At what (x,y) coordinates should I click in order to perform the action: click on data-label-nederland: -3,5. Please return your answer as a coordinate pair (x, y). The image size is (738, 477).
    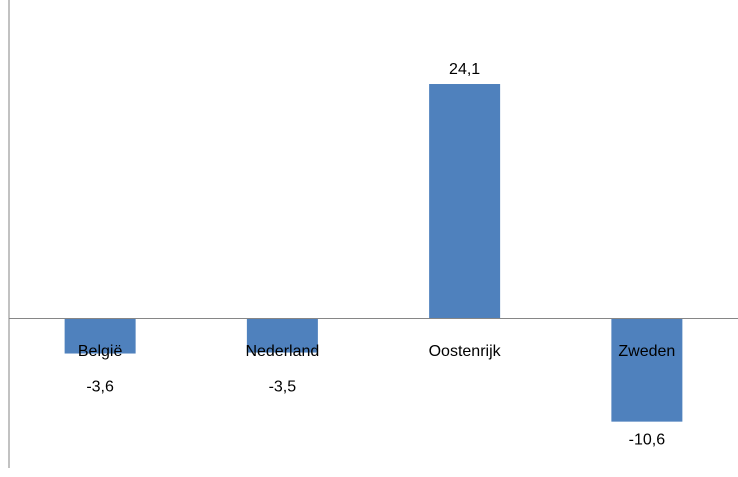
    Looking at the image, I should click on (283, 387).